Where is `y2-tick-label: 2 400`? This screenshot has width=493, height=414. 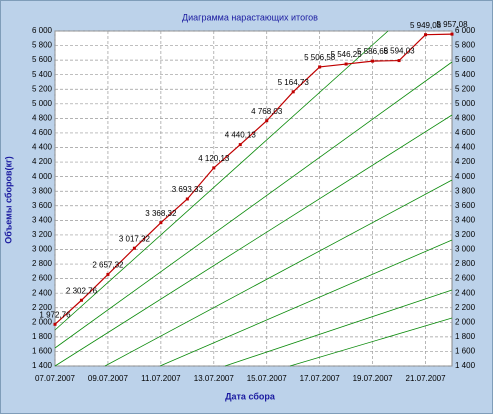 y2-tick-label: 2 400 is located at coordinates (465, 292).